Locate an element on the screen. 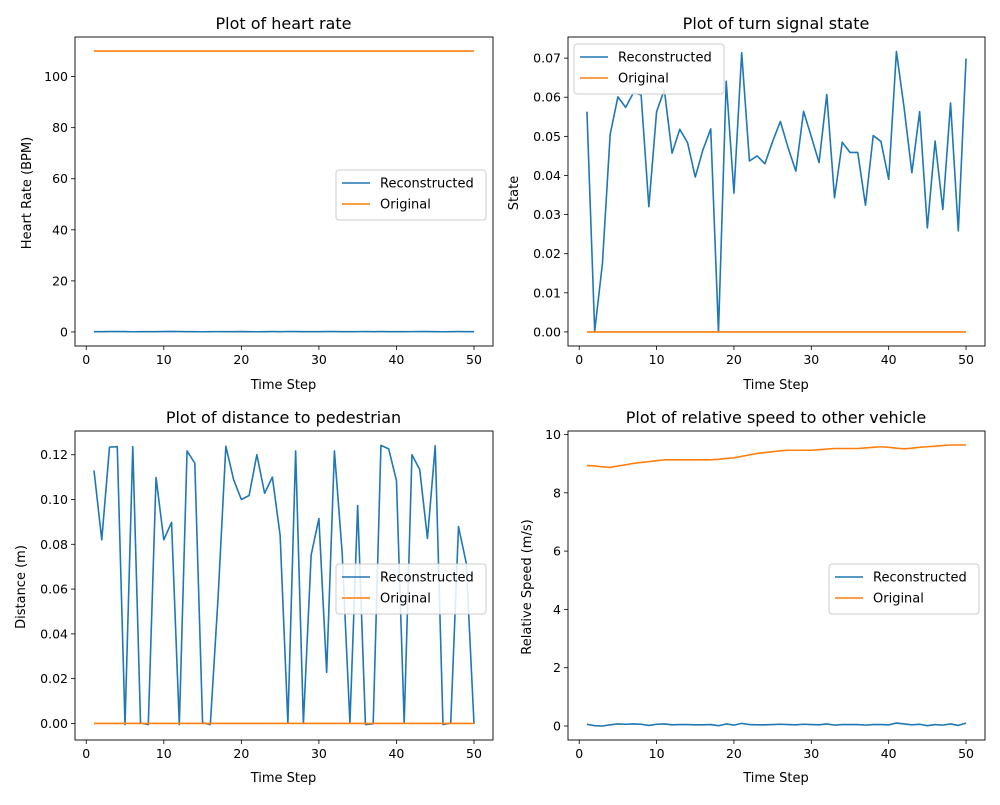  y-tick-label: 2 is located at coordinates (557, 667).